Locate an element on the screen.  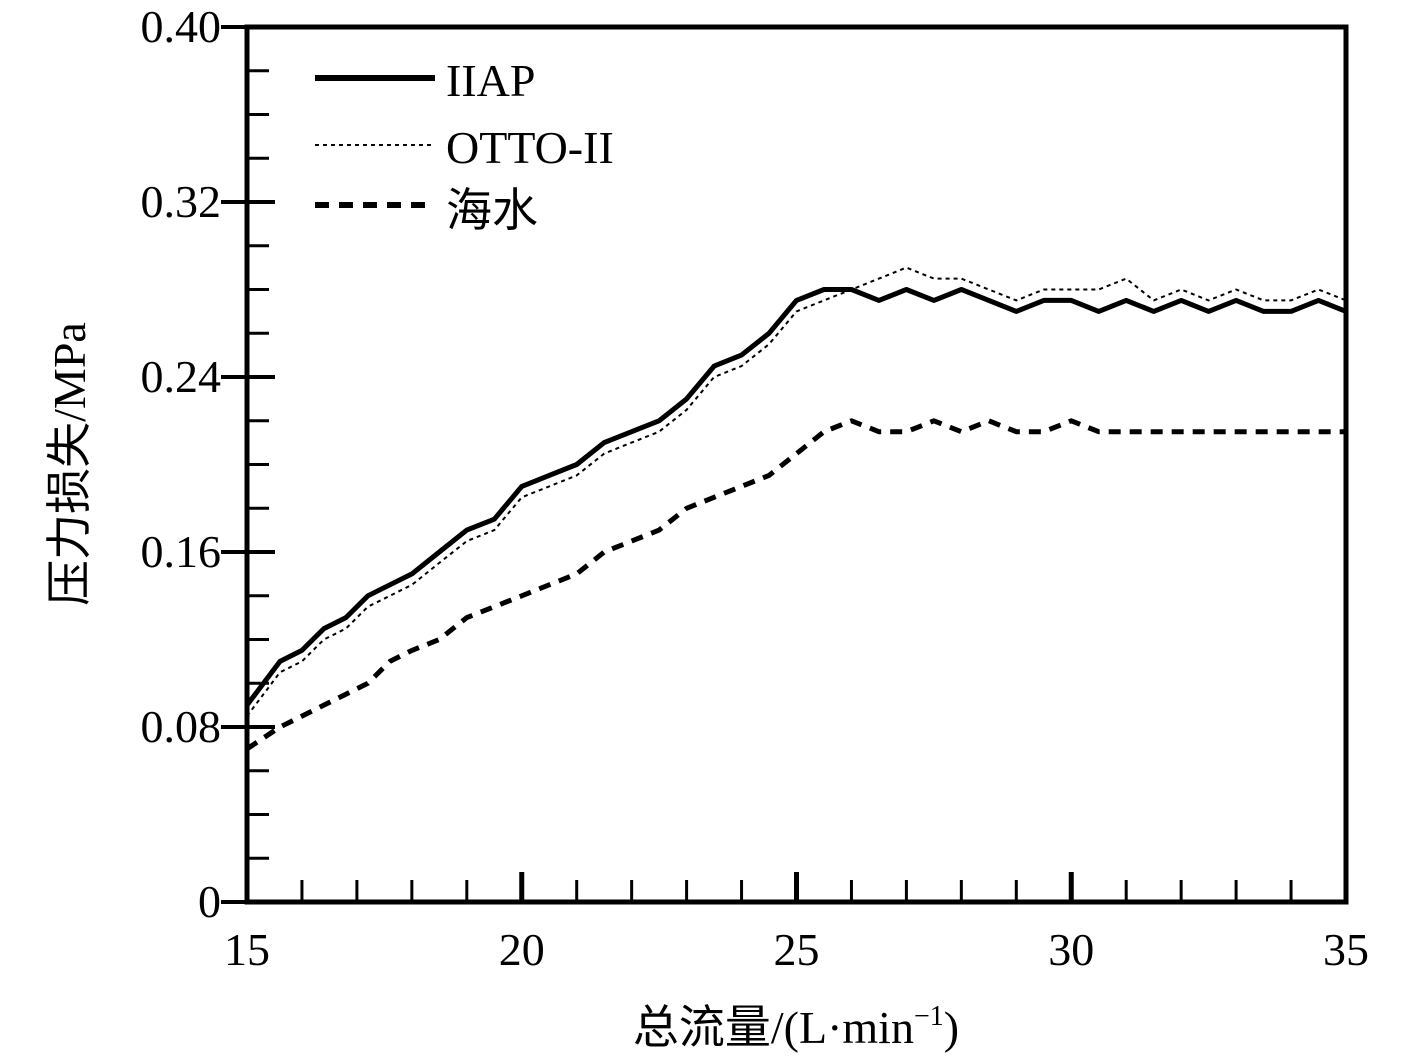
y-axis-title: 压力损失/MPa is located at coordinates (69, 464).